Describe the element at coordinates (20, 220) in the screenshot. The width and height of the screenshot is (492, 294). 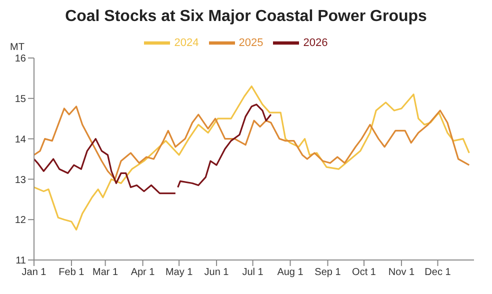
I see `y-tick-label: 12` at that location.